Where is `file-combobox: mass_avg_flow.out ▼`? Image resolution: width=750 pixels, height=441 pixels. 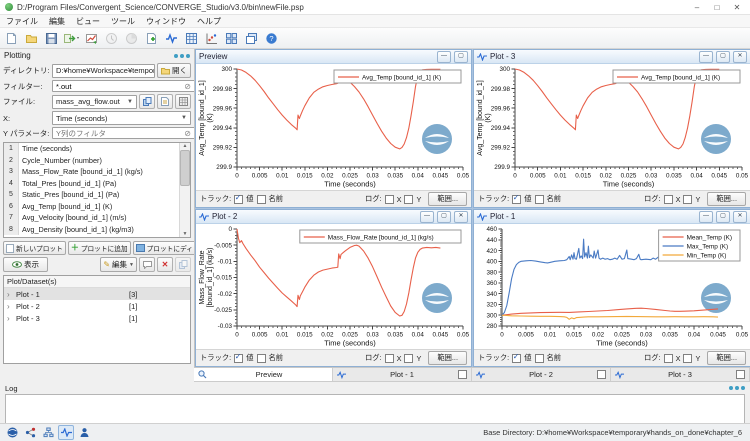 file-combobox: mass_avg_flow.out ▼ is located at coordinates (94, 101).